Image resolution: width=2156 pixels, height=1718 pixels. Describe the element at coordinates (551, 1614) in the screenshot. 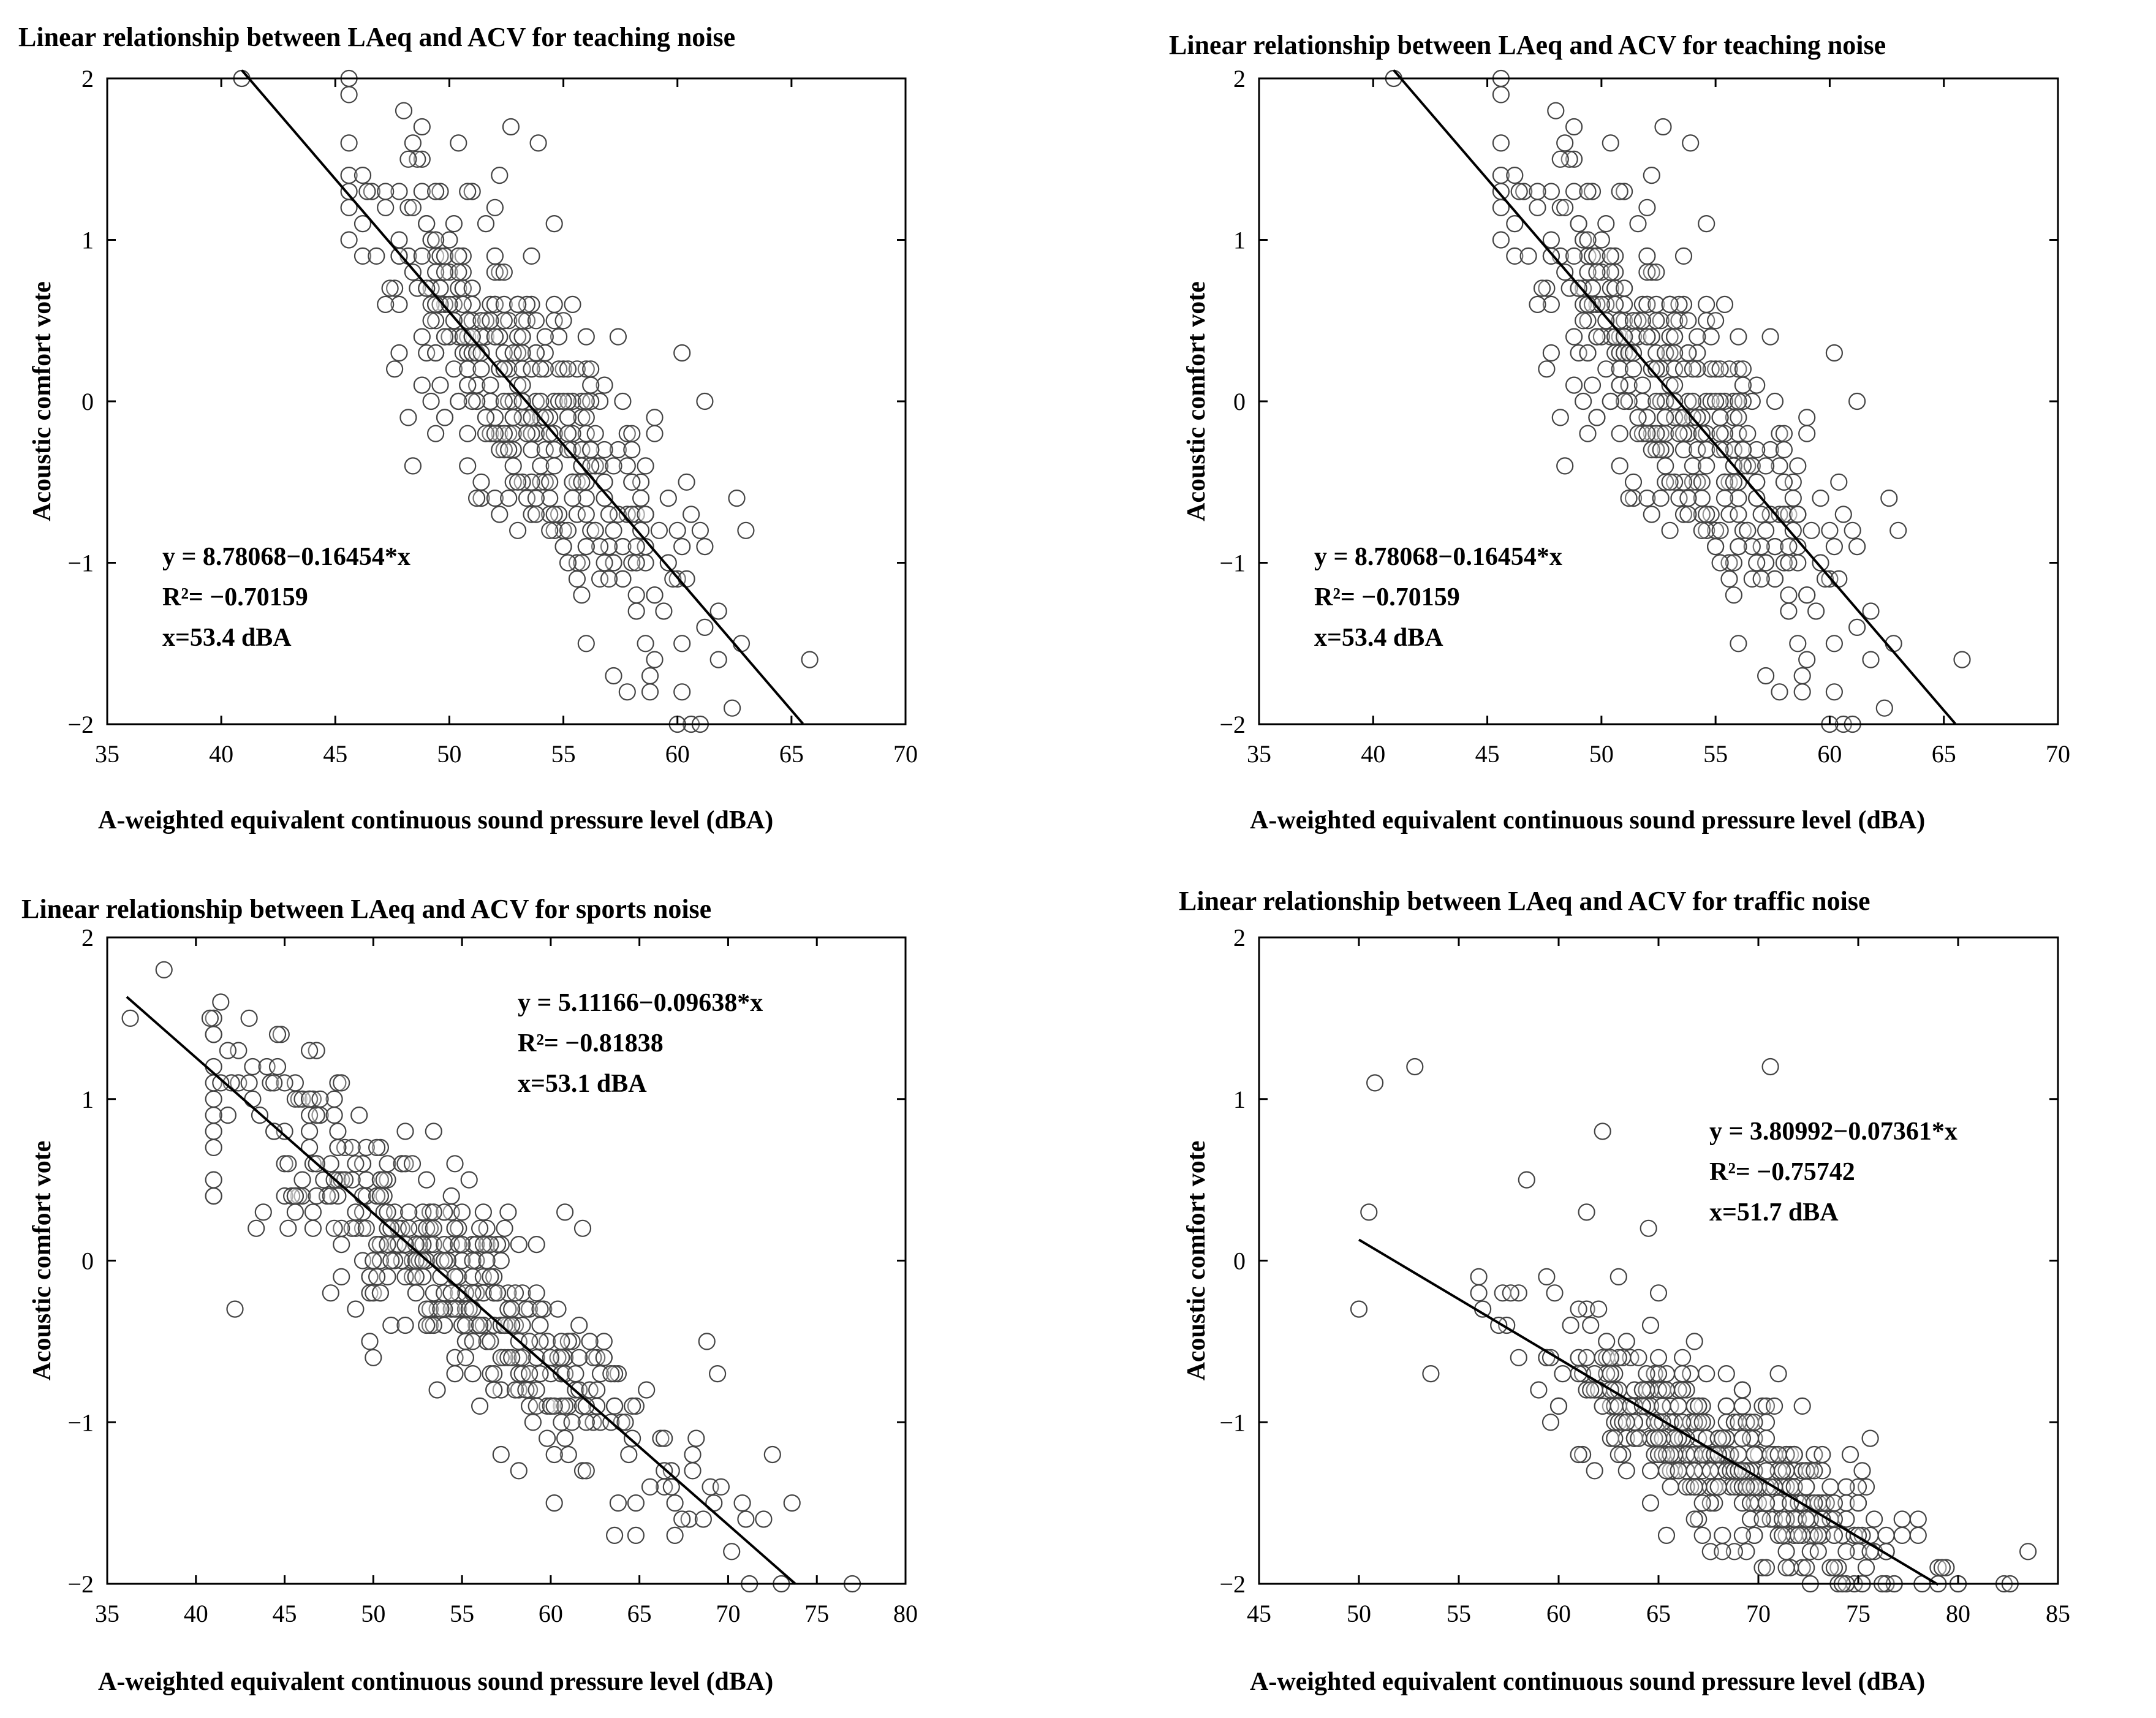

I see `x-tick-label: 60` at that location.